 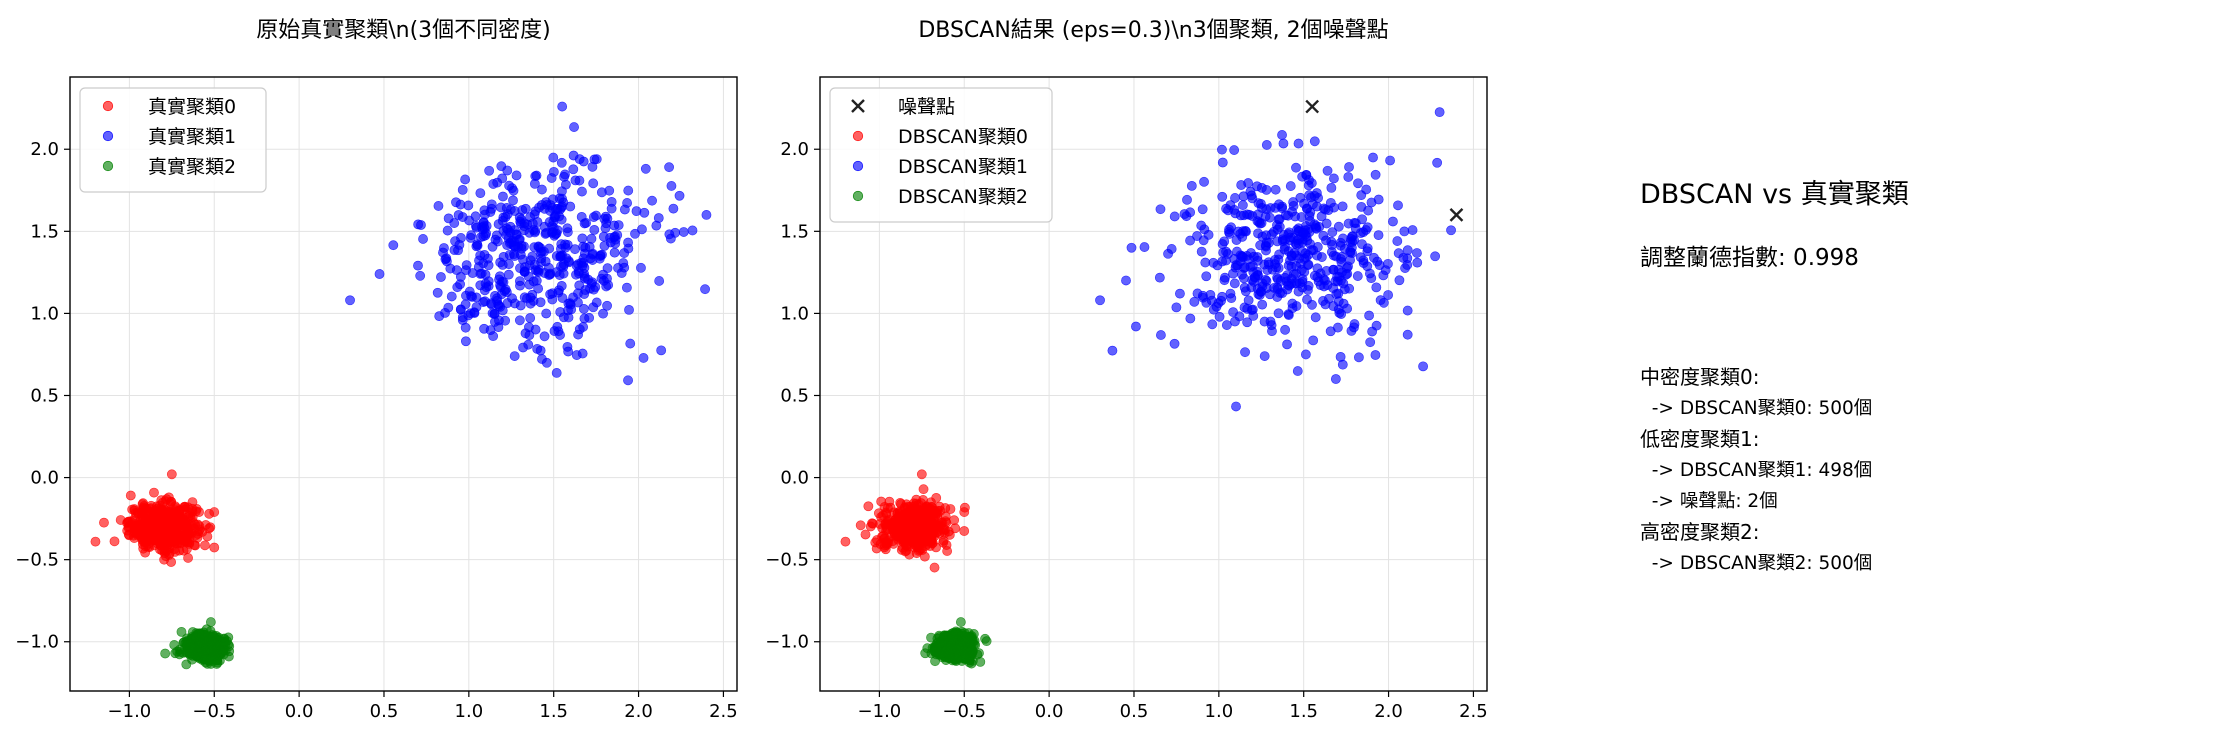 What do you see at coordinates (1473, 711) in the screenshot?
I see `x-tick-label: 2.5` at bounding box center [1473, 711].